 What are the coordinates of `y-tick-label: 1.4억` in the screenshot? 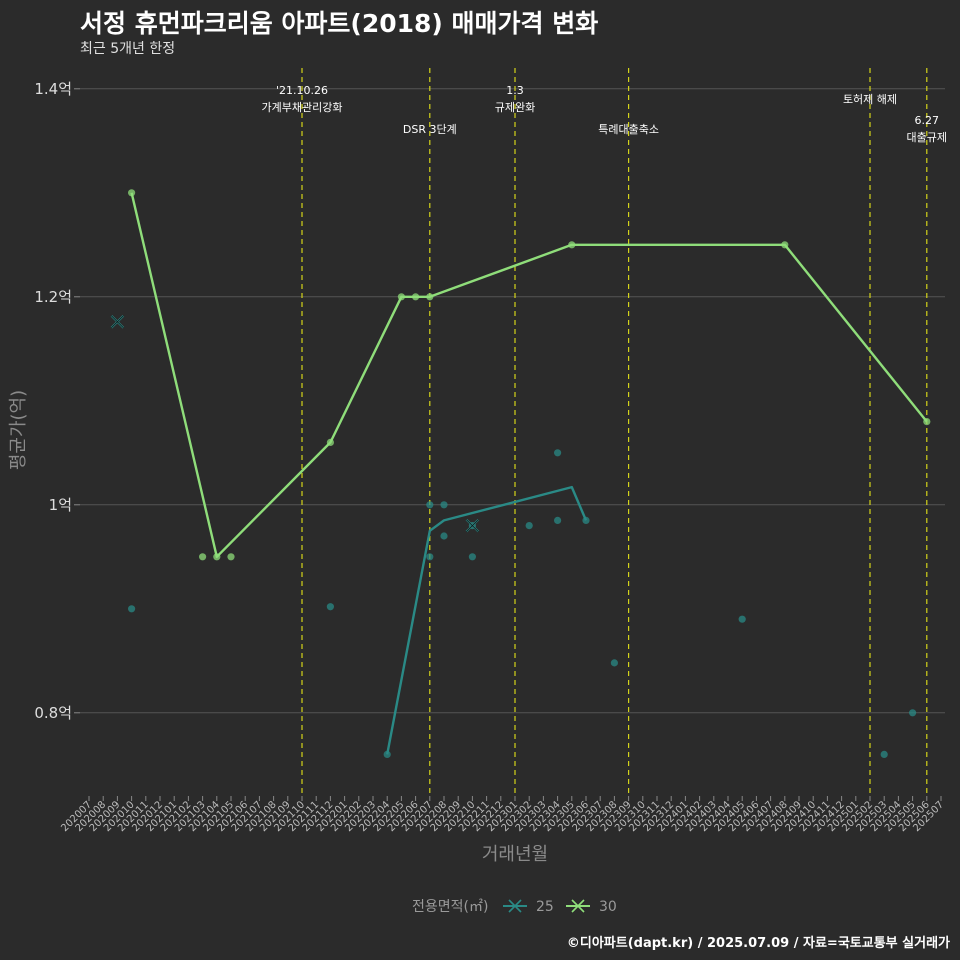 It's located at (53, 89).